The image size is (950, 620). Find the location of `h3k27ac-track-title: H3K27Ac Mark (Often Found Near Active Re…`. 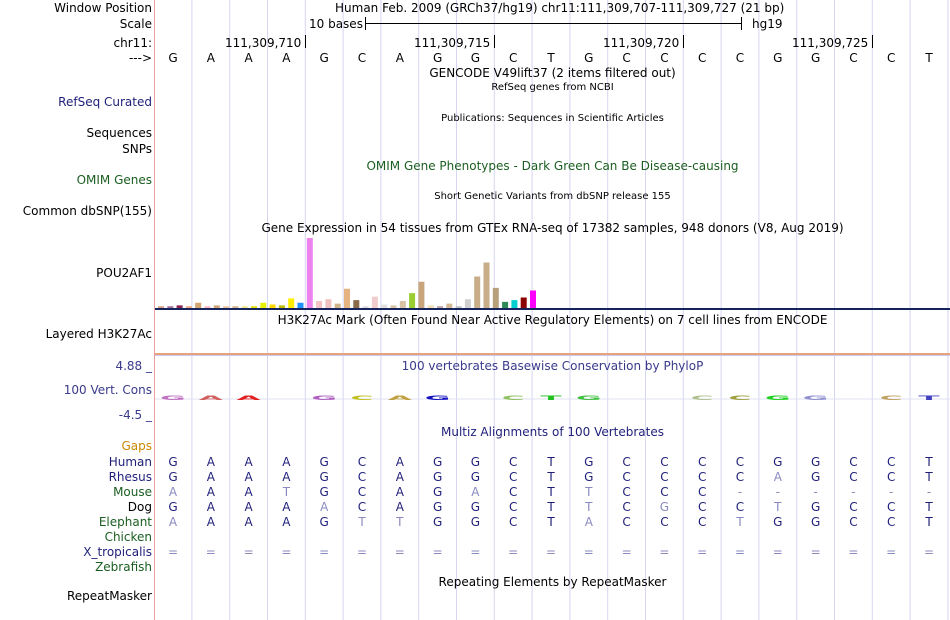

h3k27ac-track-title: H3K27Ac Mark (Often Found Near Active Re… is located at coordinates (552, 320).